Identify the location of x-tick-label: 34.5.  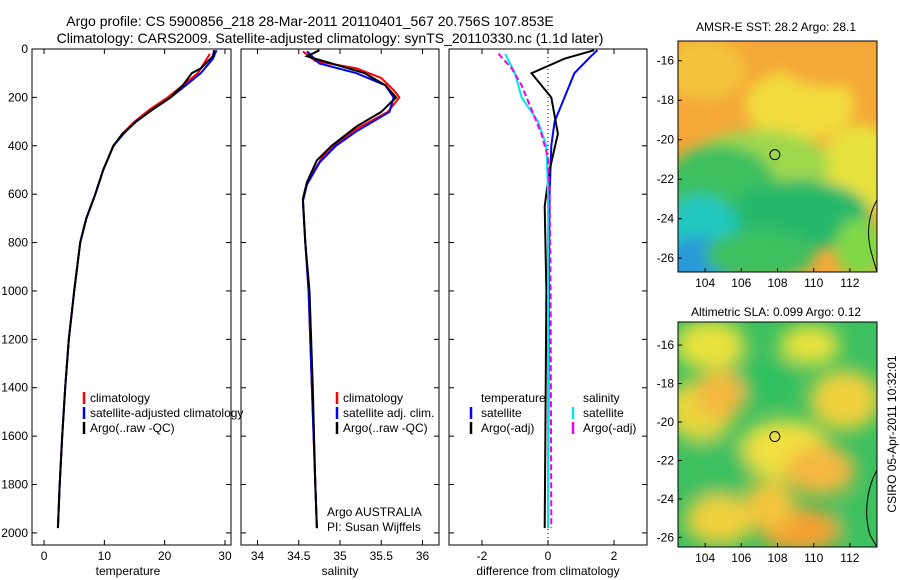
(299, 556).